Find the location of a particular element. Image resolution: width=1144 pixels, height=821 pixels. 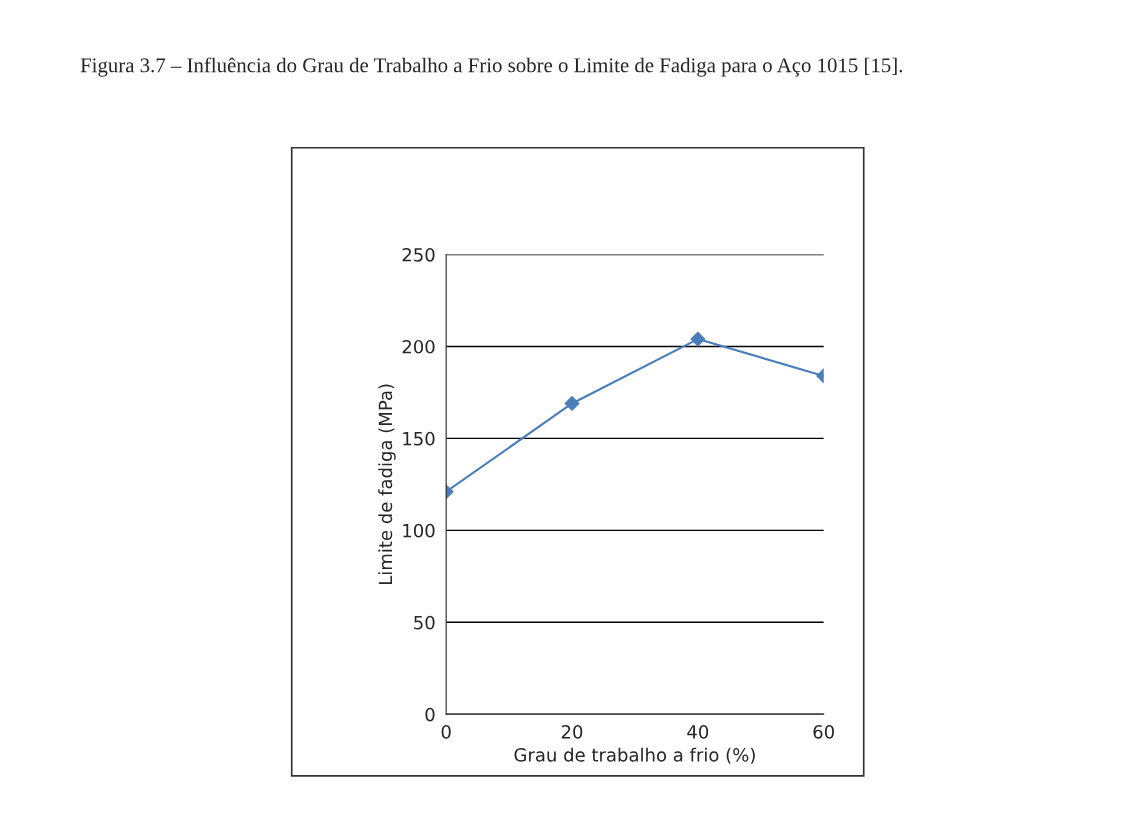

y-tick-label: 250 is located at coordinates (418, 254).